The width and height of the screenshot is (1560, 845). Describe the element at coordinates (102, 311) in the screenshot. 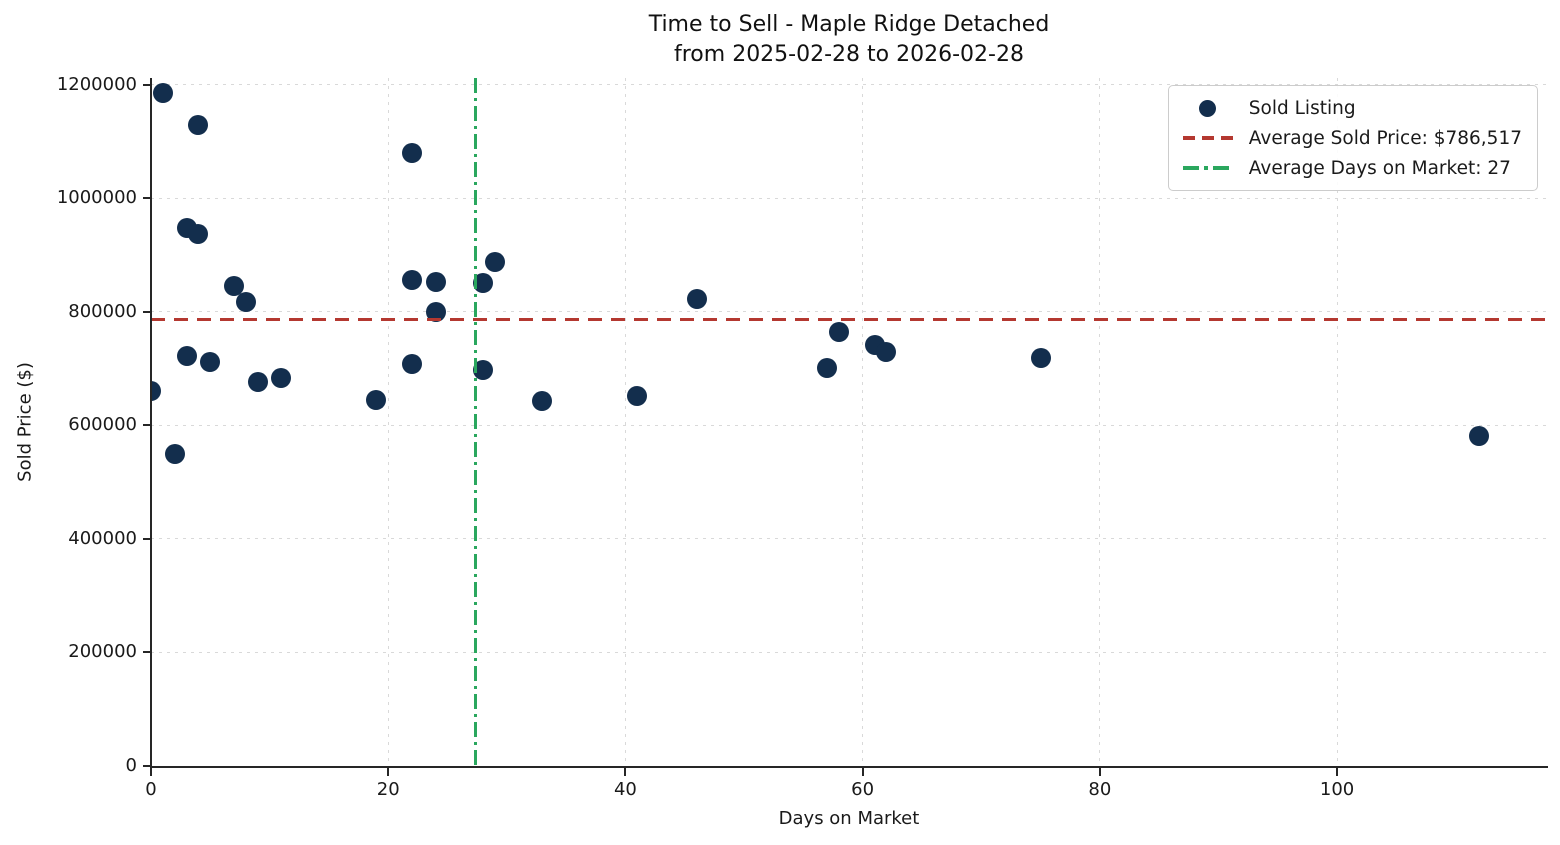

I see `y-tick-label: 800000` at that location.